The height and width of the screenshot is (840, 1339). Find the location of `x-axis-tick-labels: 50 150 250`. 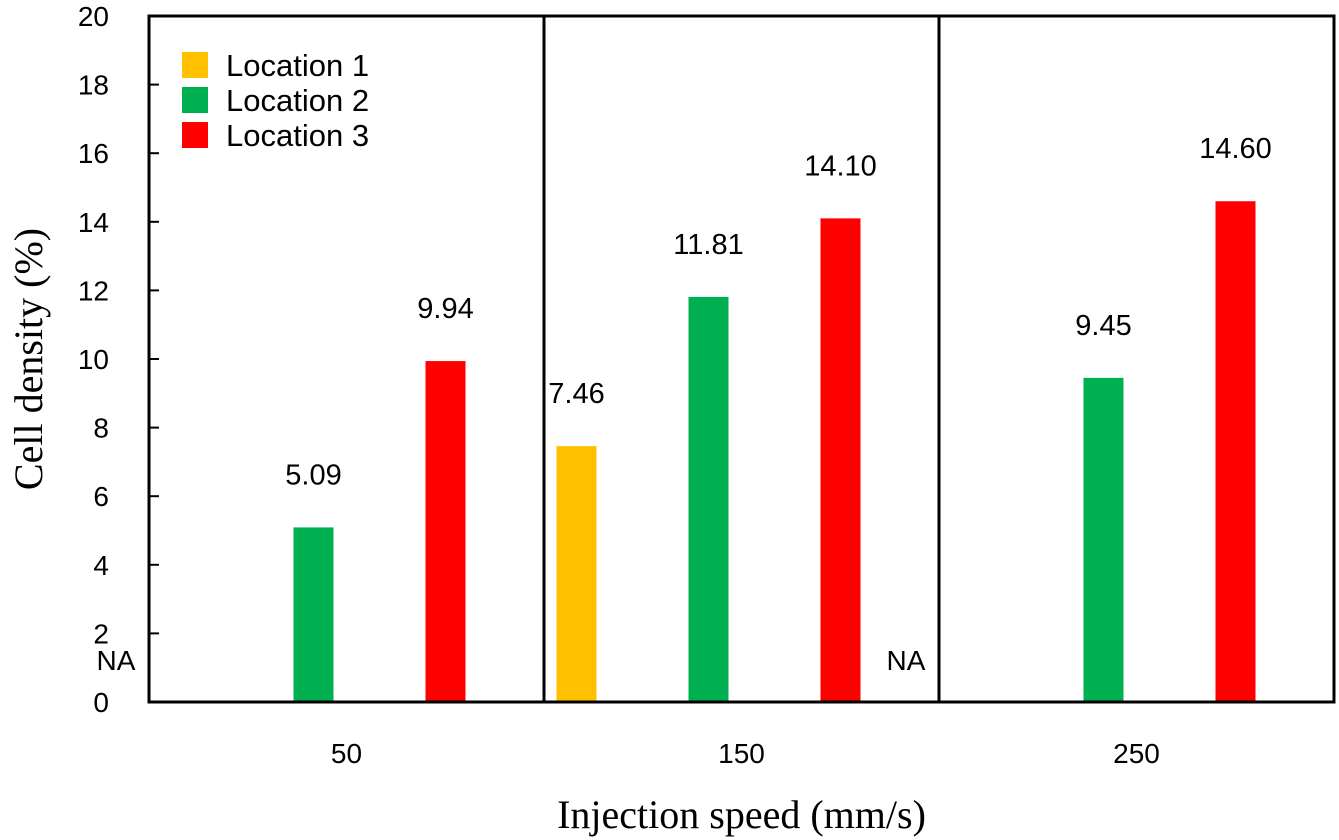

x-axis-tick-labels: 50 150 250 is located at coordinates (745, 753).